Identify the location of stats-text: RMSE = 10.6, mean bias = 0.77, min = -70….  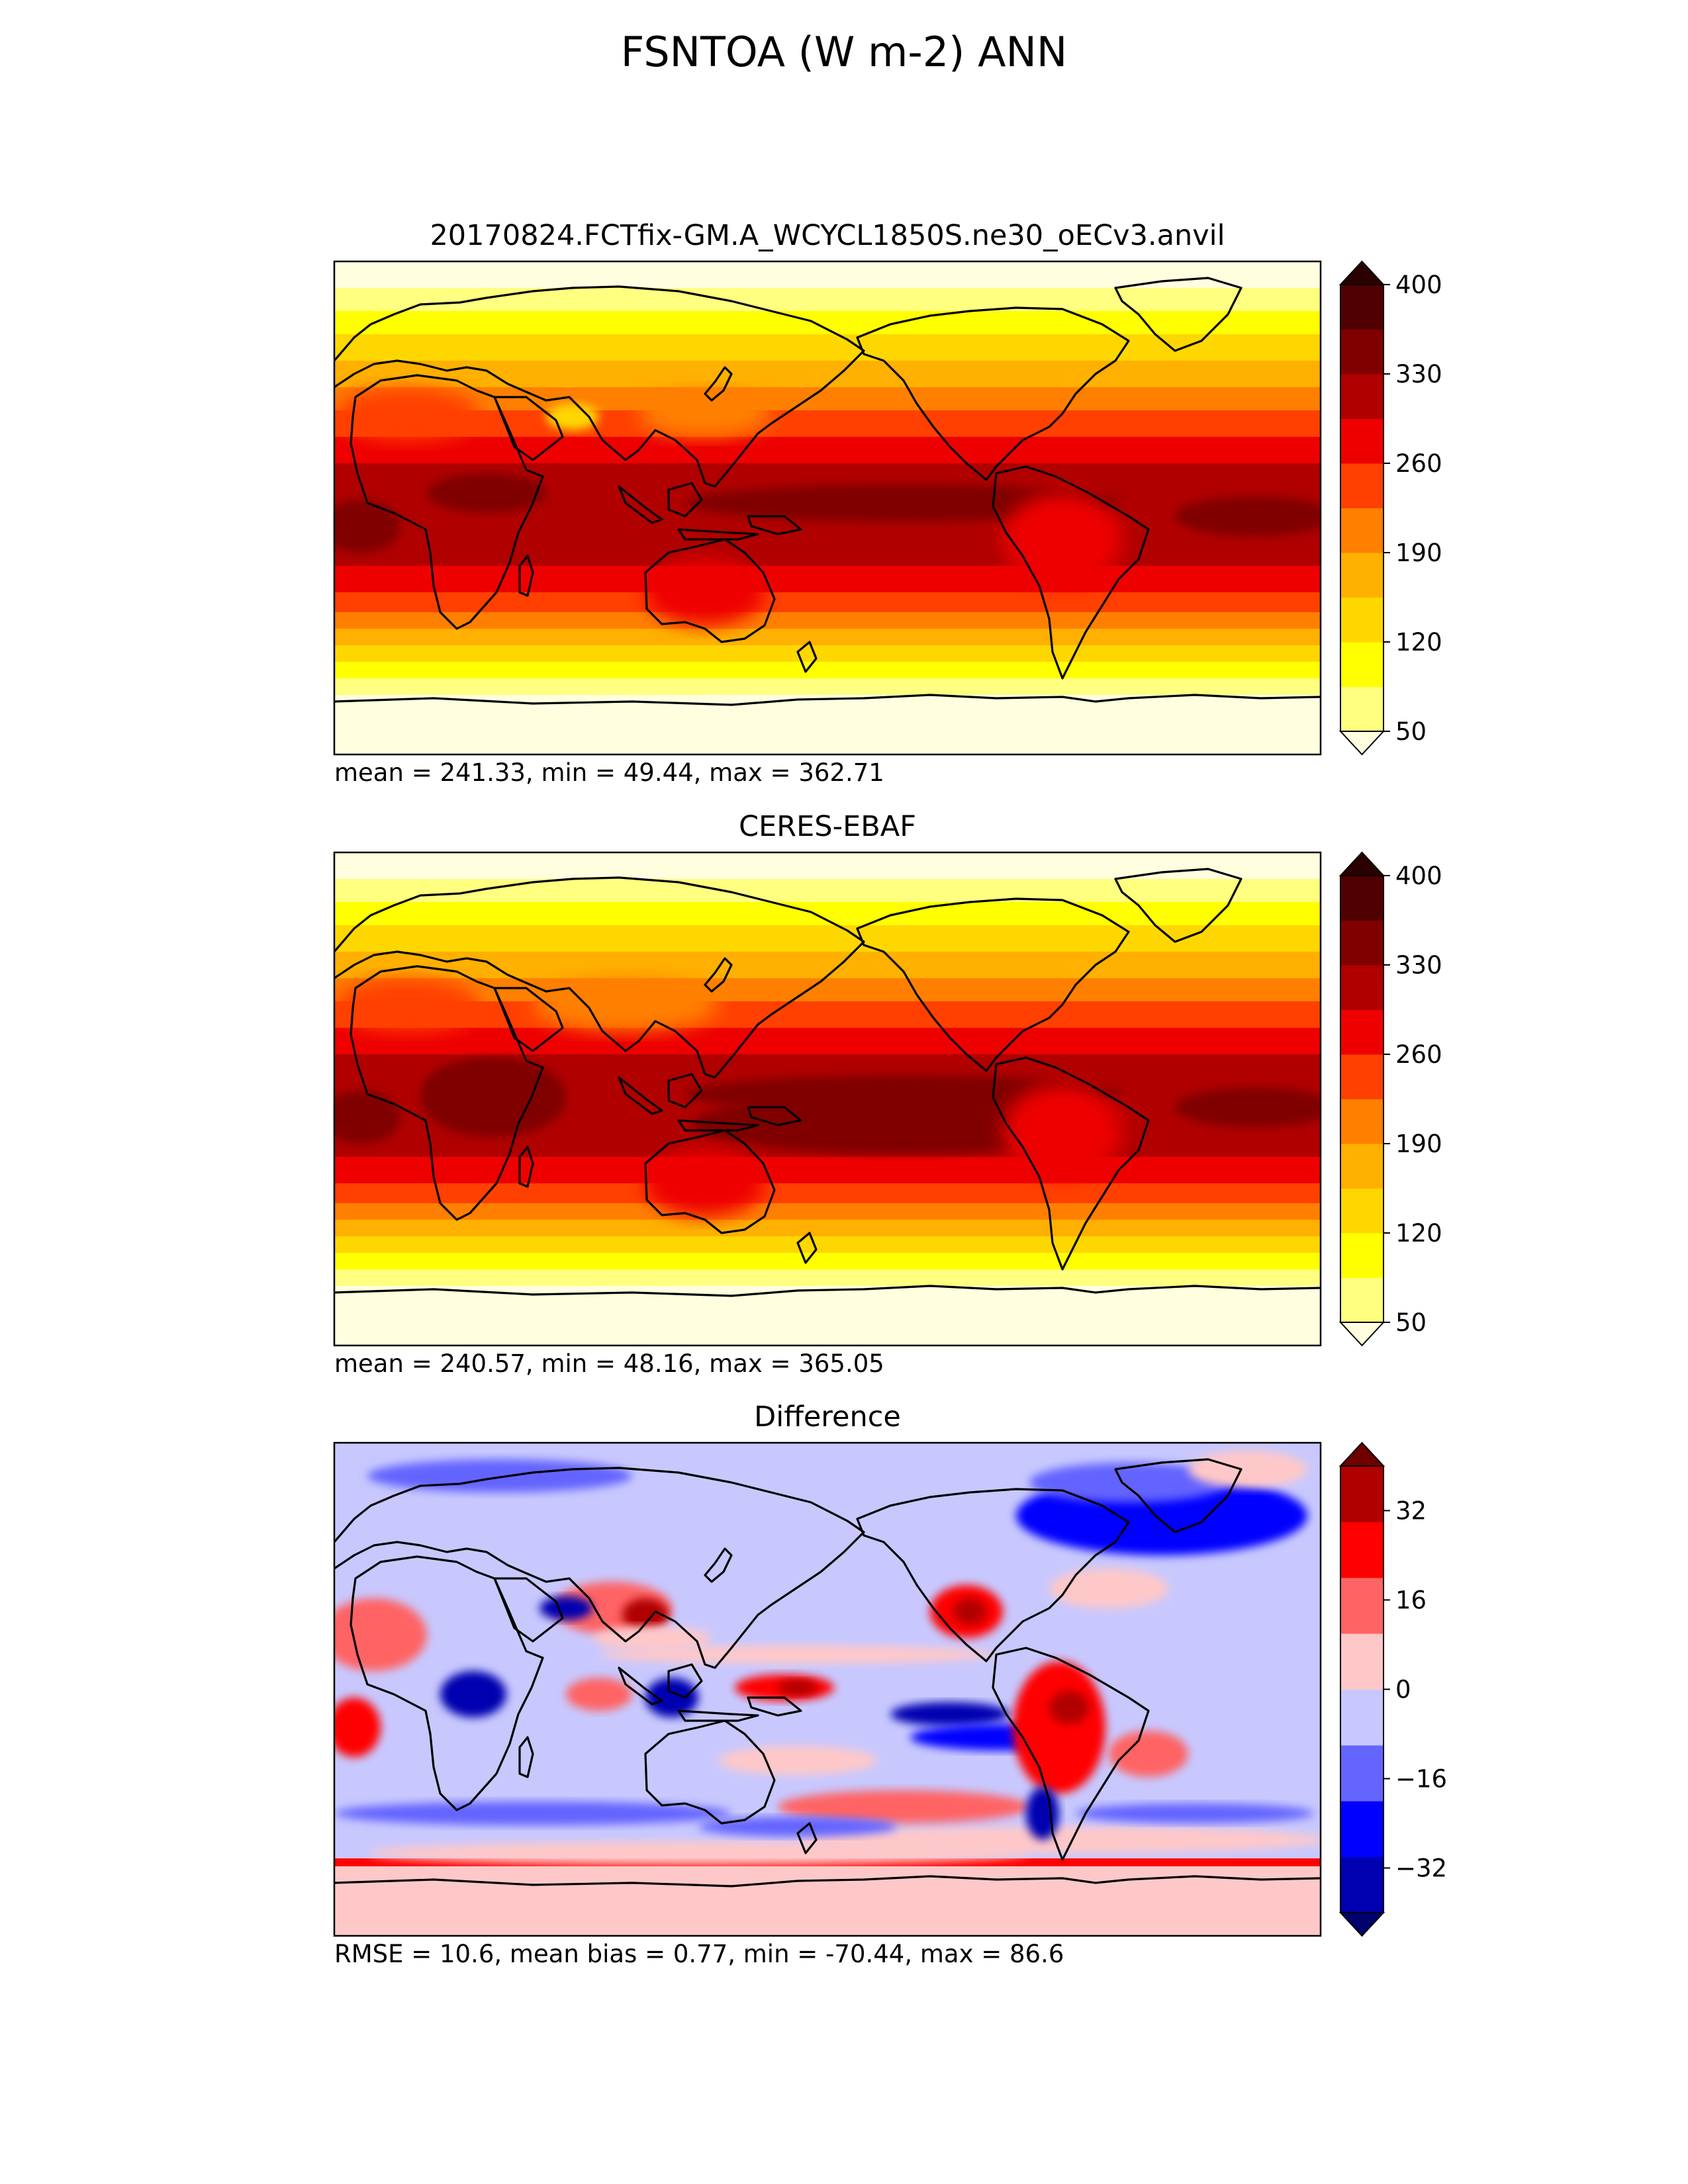
(699, 1954).